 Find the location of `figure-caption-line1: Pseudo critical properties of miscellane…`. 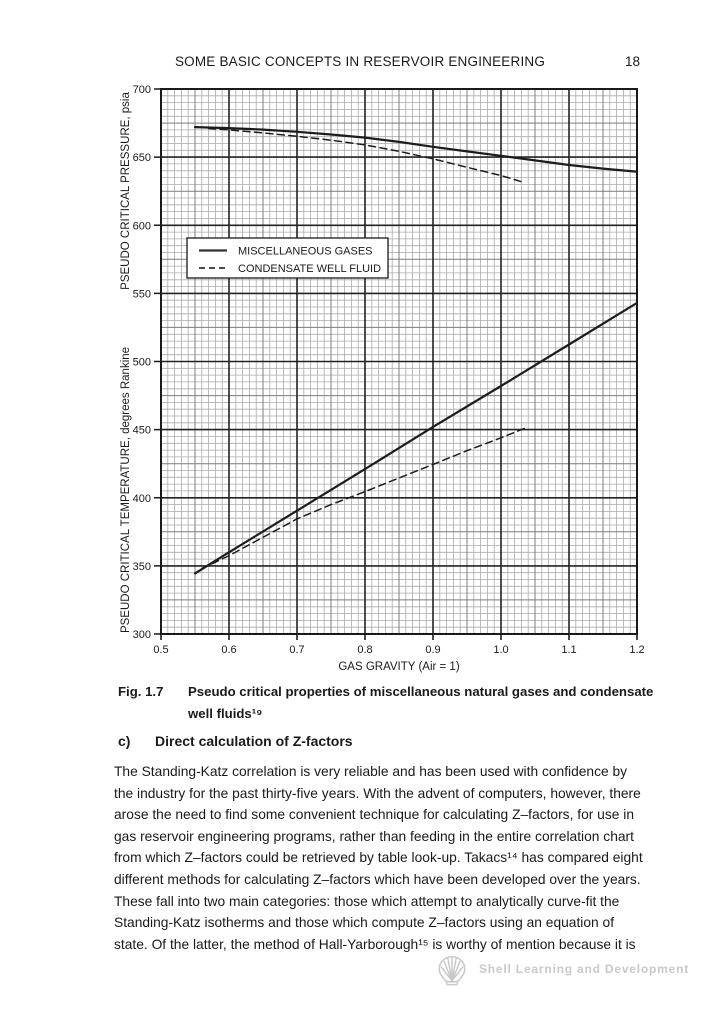

figure-caption-line1: Pseudo critical properties of miscellane… is located at coordinates (421, 691).